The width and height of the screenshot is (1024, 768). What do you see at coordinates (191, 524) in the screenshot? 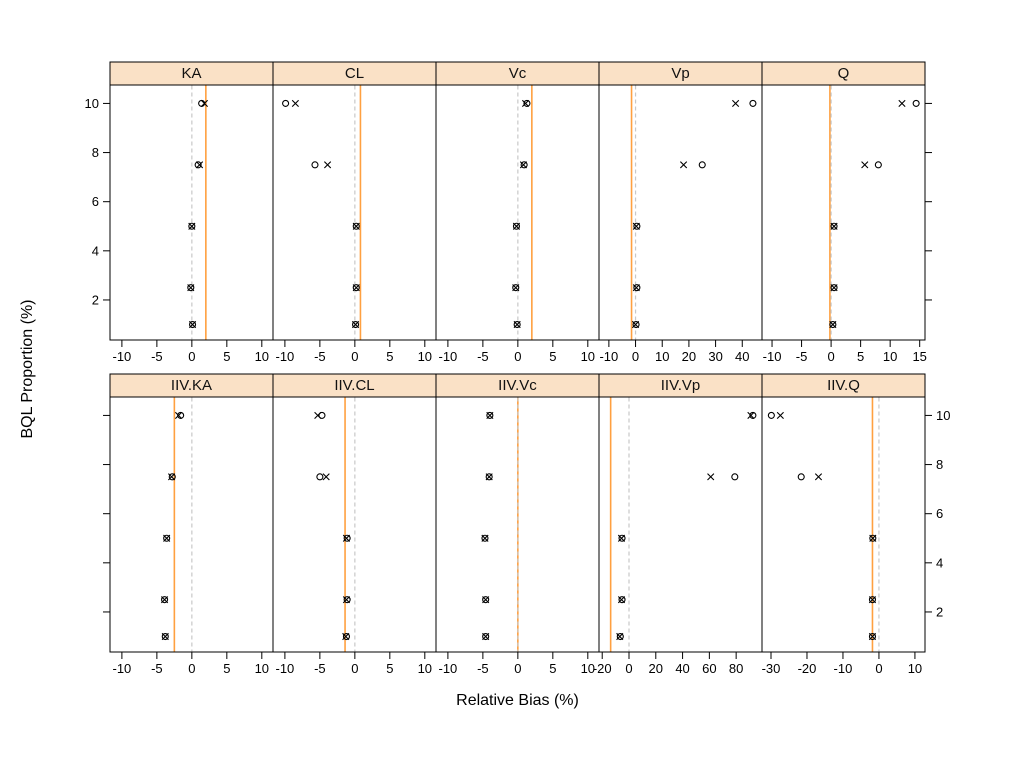
I see `panel-IIV.KA: -10 -5 0 5 10` at bounding box center [191, 524].